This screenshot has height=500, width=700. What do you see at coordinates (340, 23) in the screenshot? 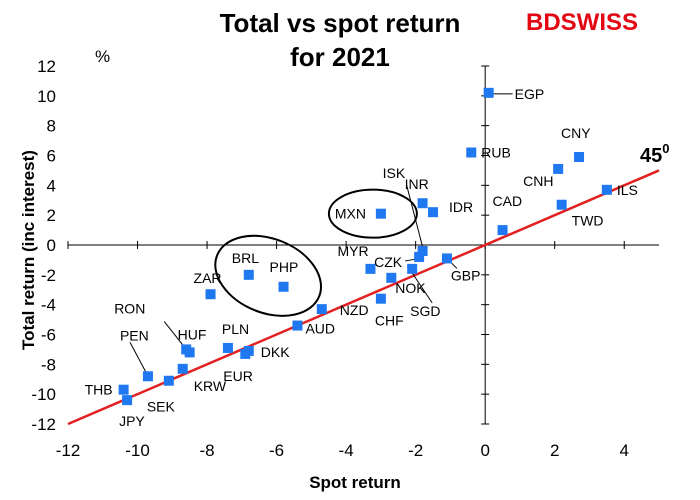
I see `chart-title-line-1: Total vs spot return` at bounding box center [340, 23].